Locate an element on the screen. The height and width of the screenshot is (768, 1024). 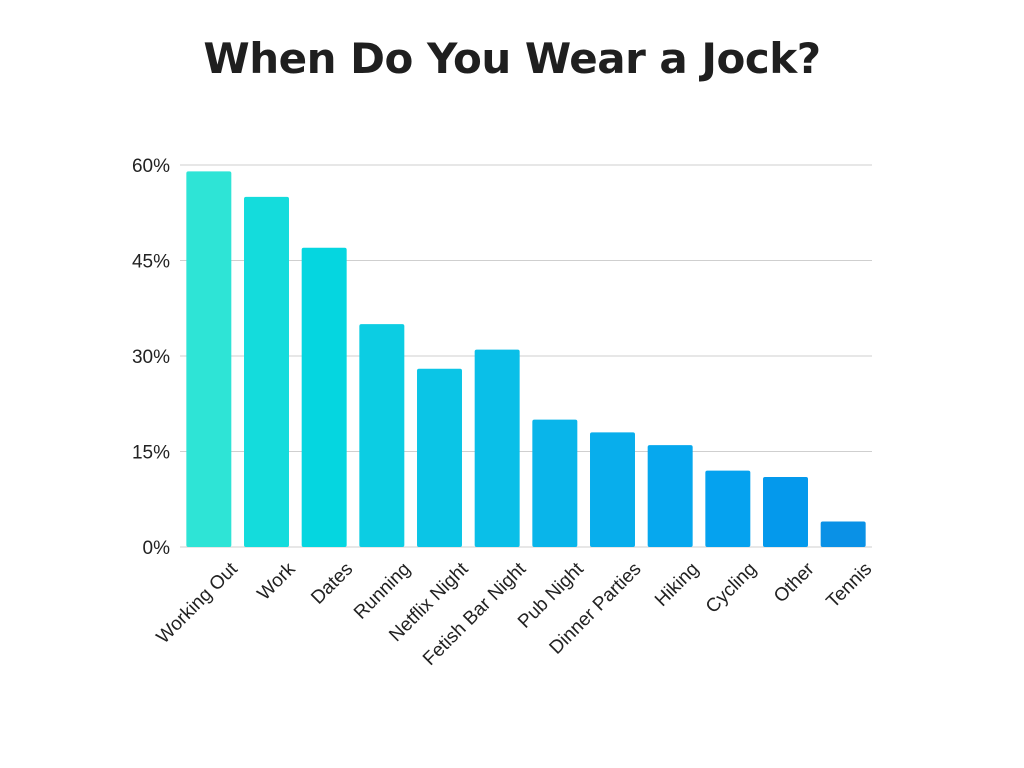
y-tick-label: 0% is located at coordinates (157, 548).